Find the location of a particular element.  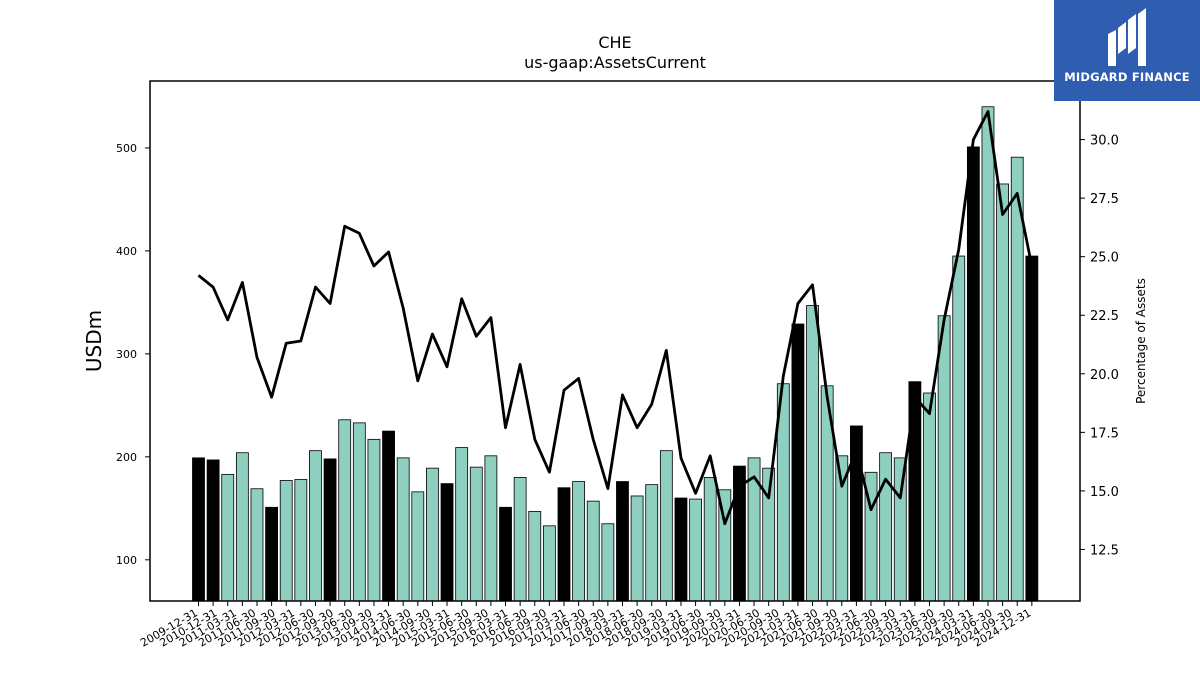

y2-tick-label: 22.5 is located at coordinates (1104, 316).